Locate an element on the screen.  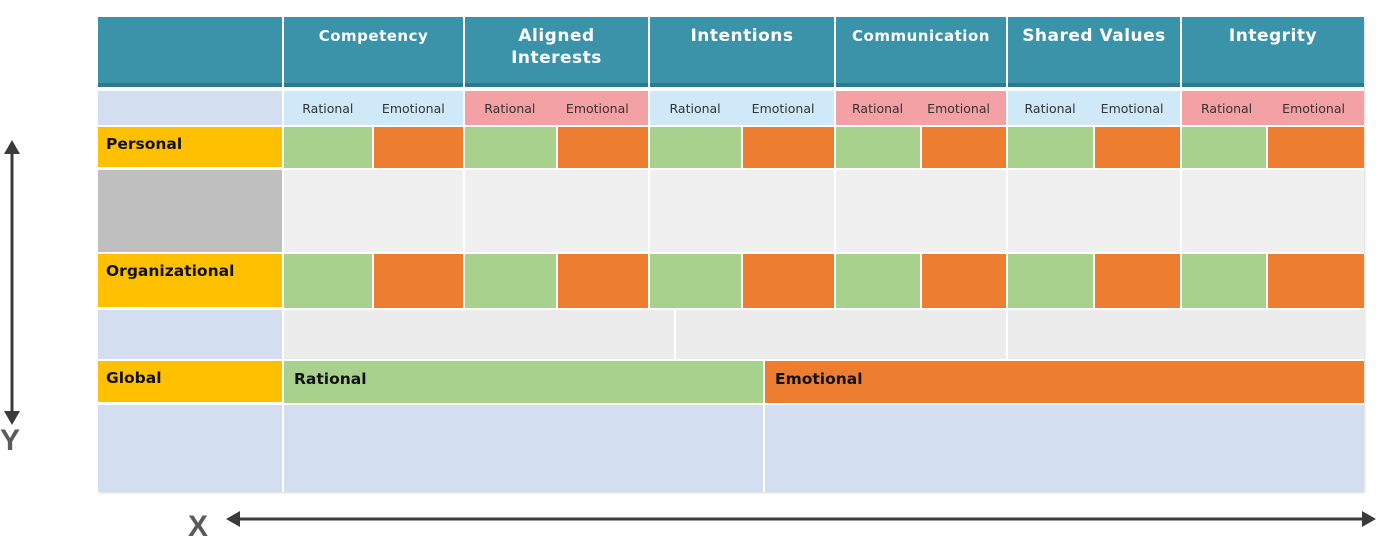
org-integrity-rational is located at coordinates (1224, 281).